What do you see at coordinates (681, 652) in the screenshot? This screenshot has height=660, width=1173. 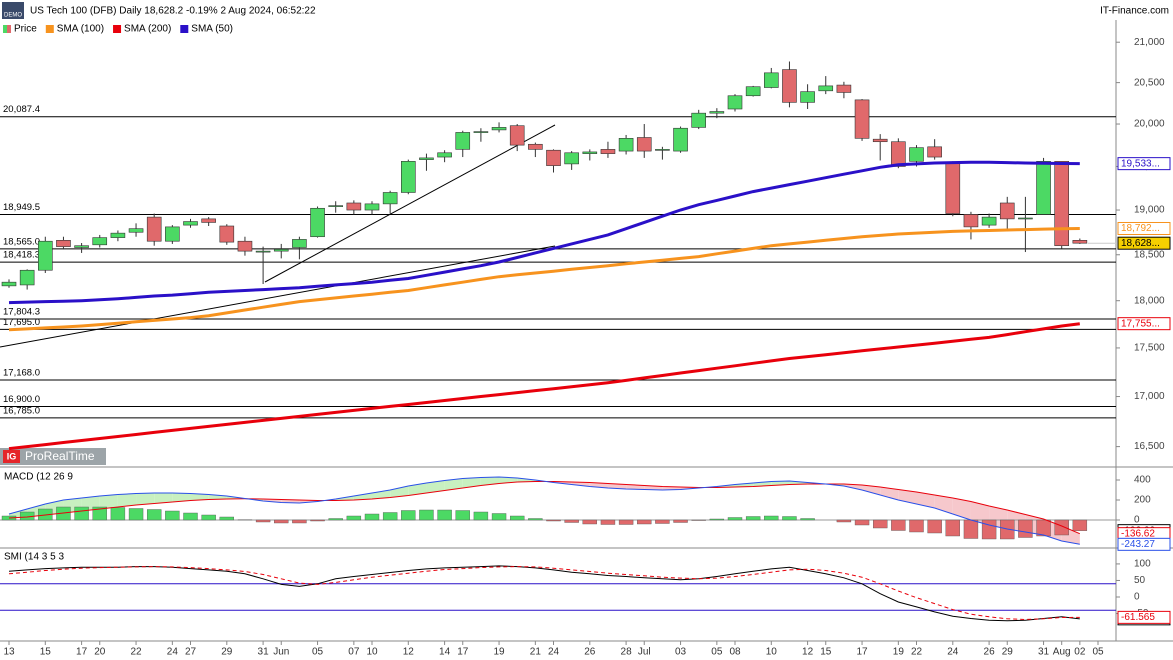 I see `x-tick-label: 03` at bounding box center [681, 652].